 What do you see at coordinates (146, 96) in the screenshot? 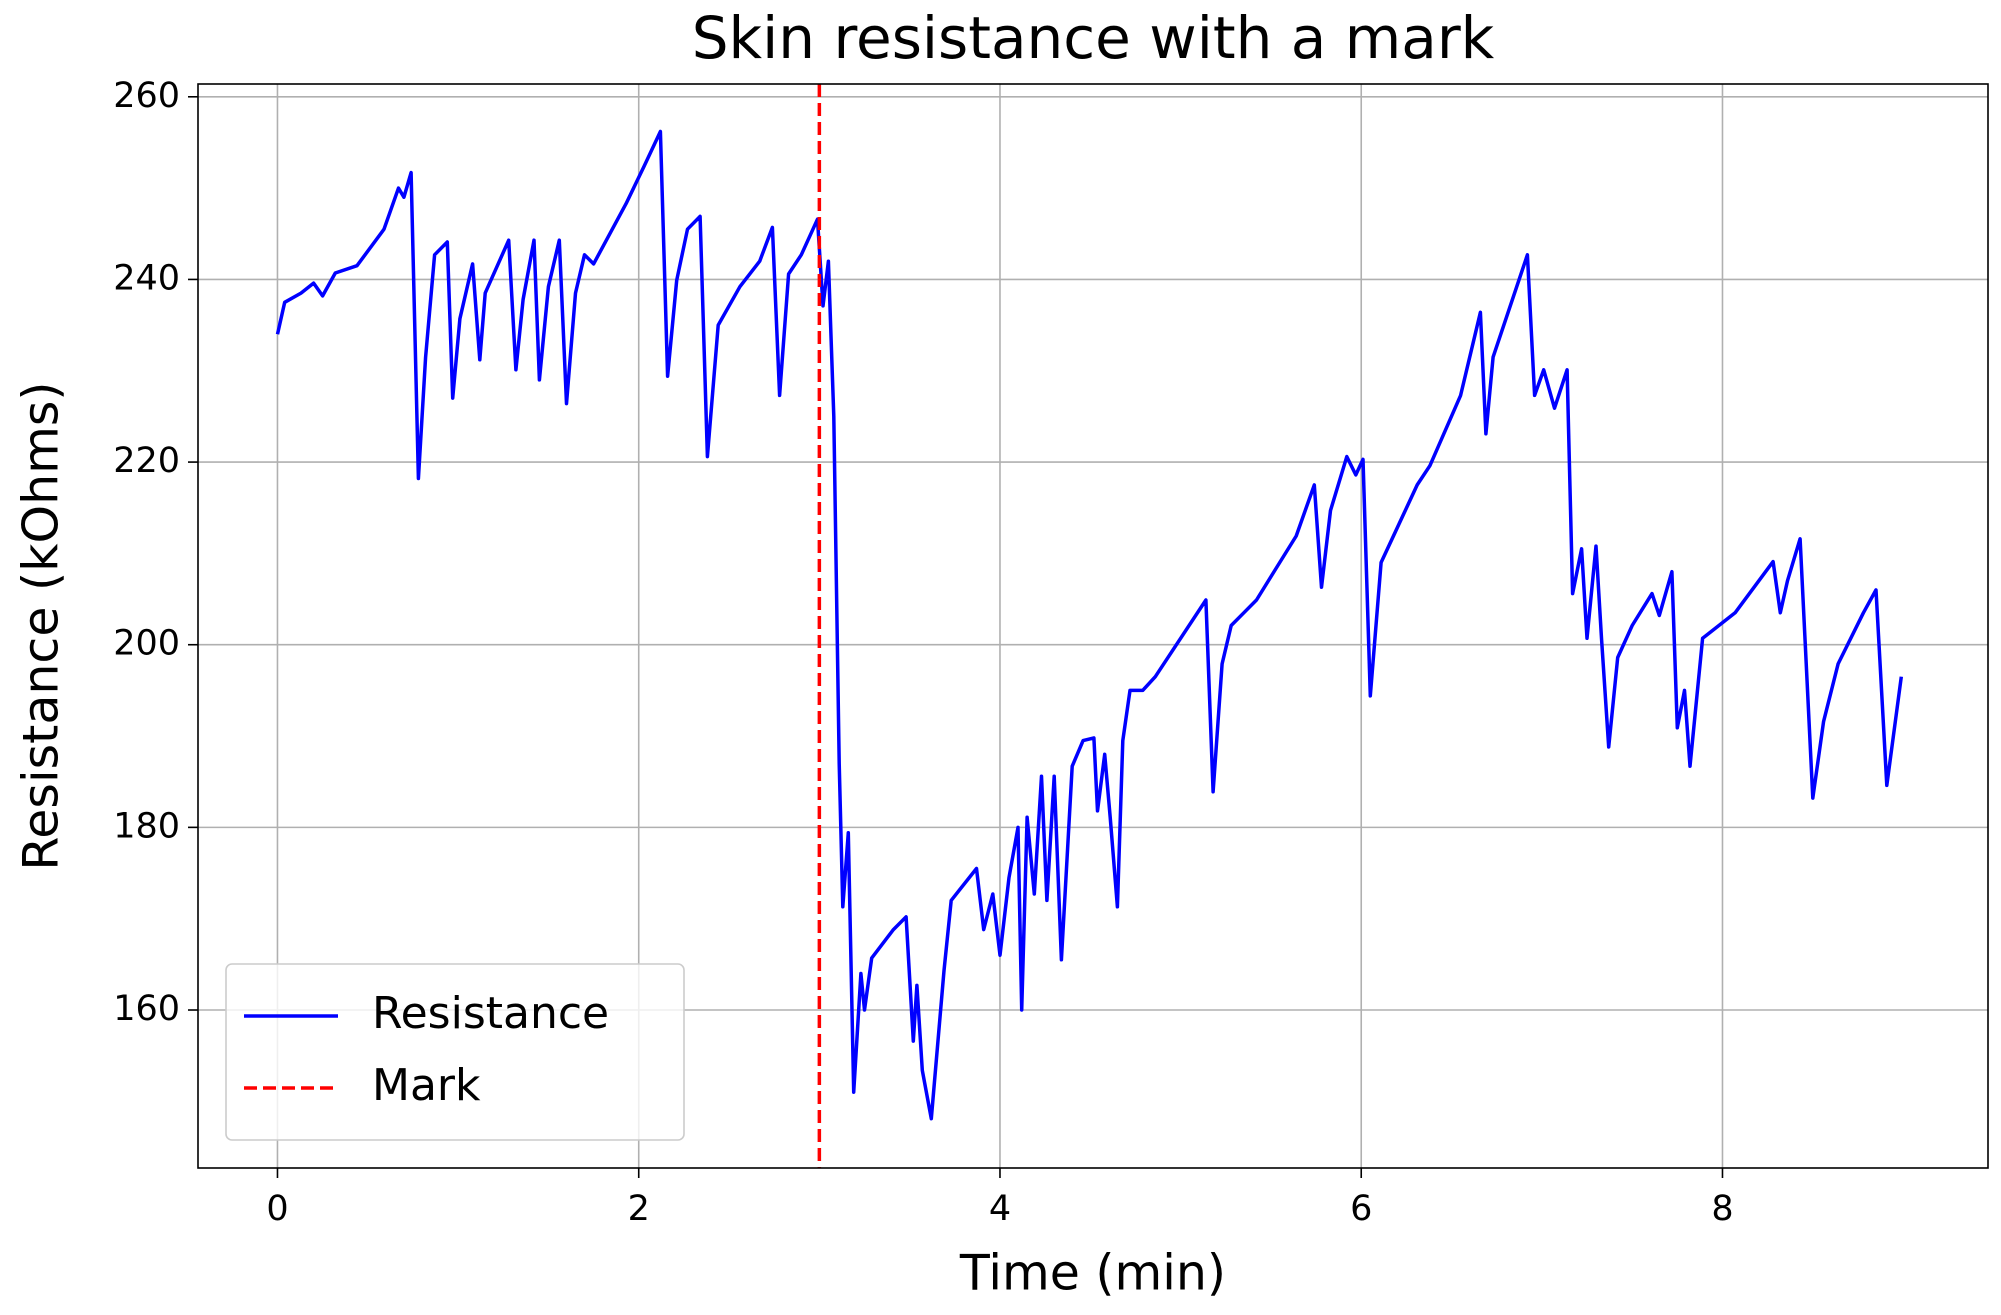
I see `y-tick-label: 260` at bounding box center [146, 96].